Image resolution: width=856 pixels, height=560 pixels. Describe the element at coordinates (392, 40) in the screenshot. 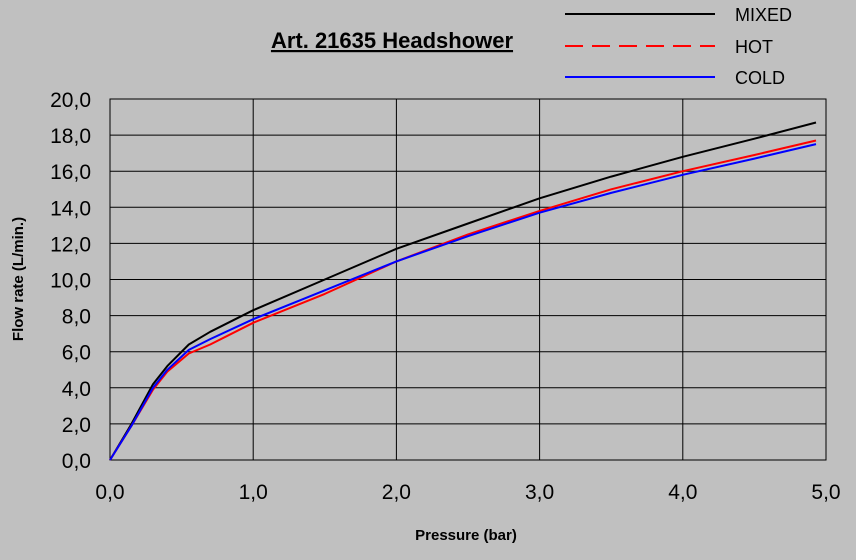

I see `chart-title: Art. 21635 Headshower` at that location.